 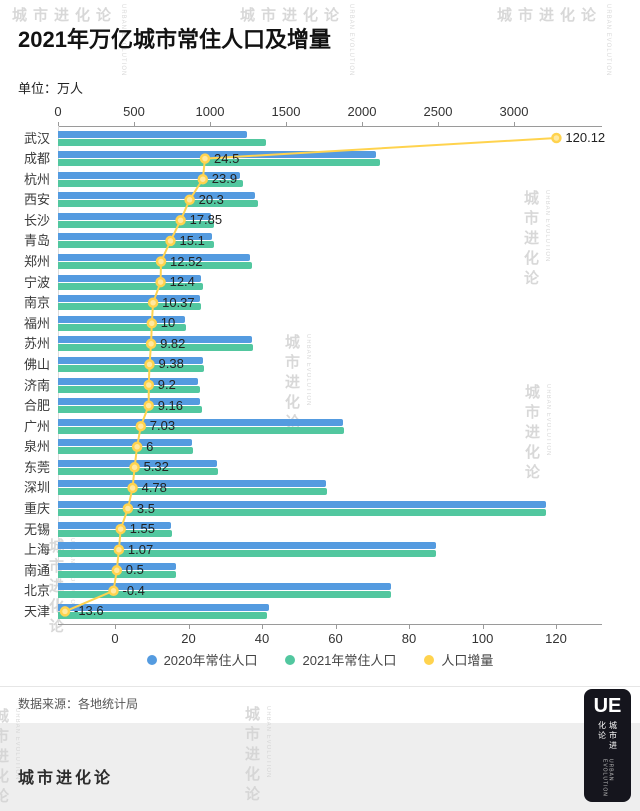 I want to click on increment-value: 20.3, so click(x=211, y=199).